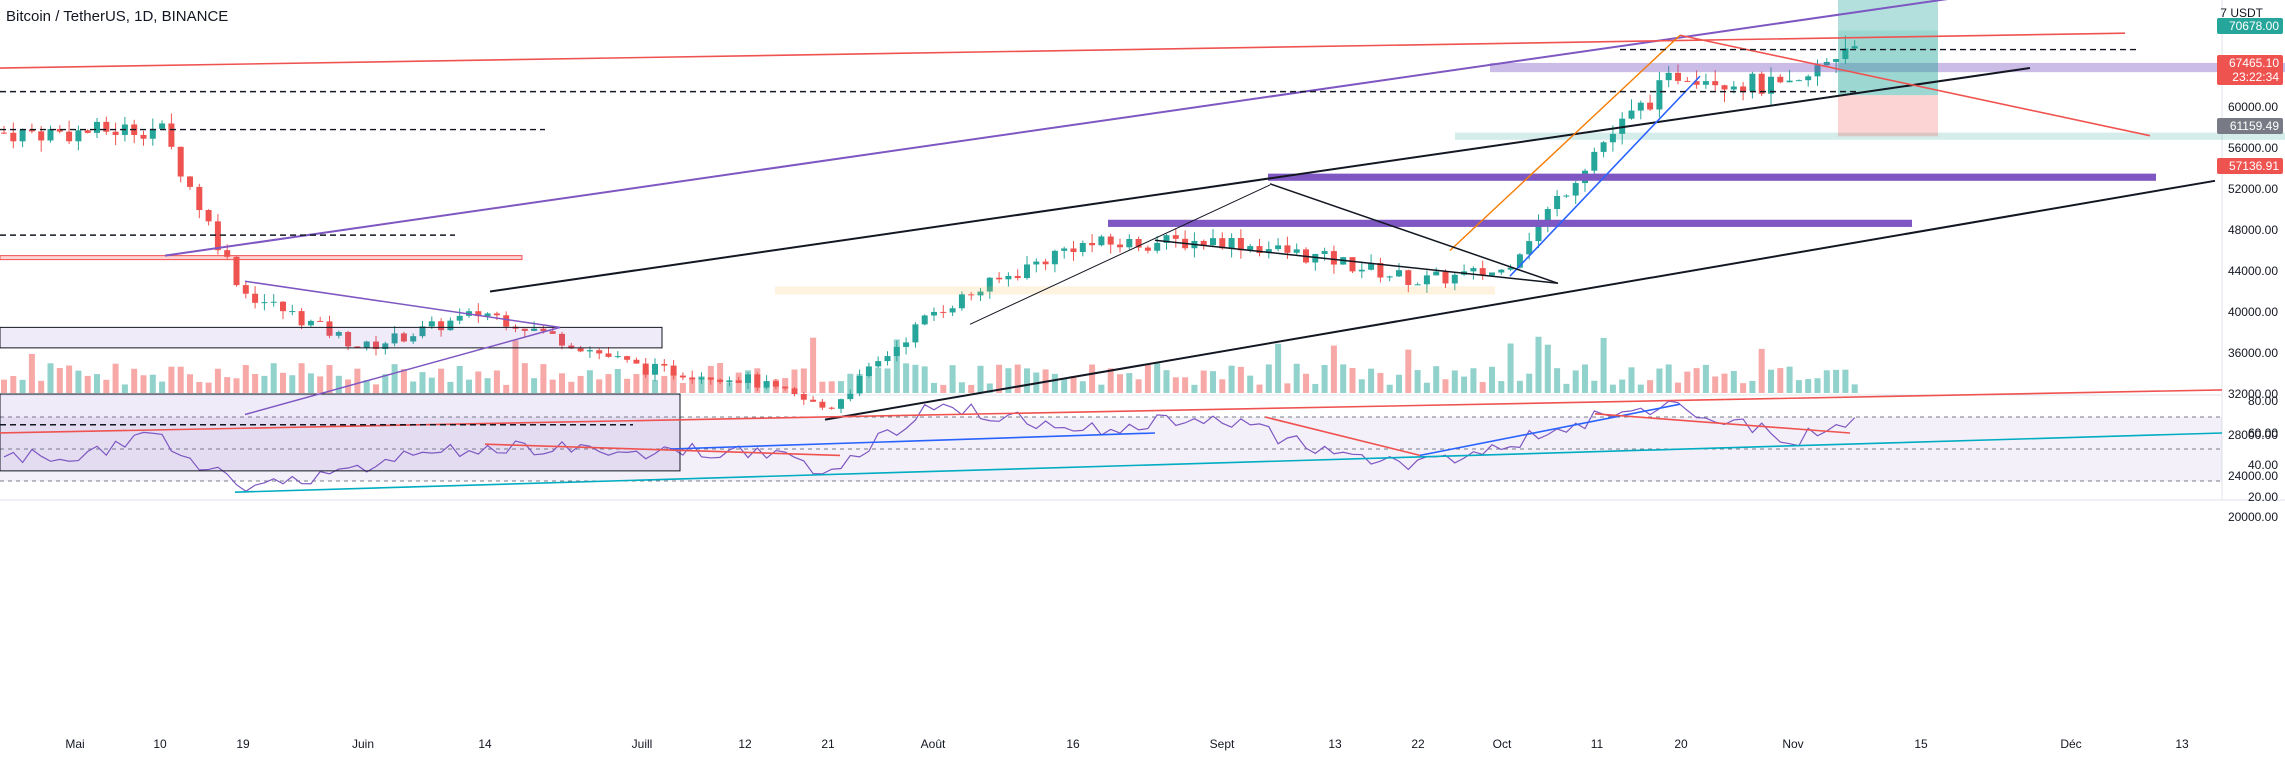 The height and width of the screenshot is (764, 2285). I want to click on price-tag-low: 57136.91, so click(2250, 166).